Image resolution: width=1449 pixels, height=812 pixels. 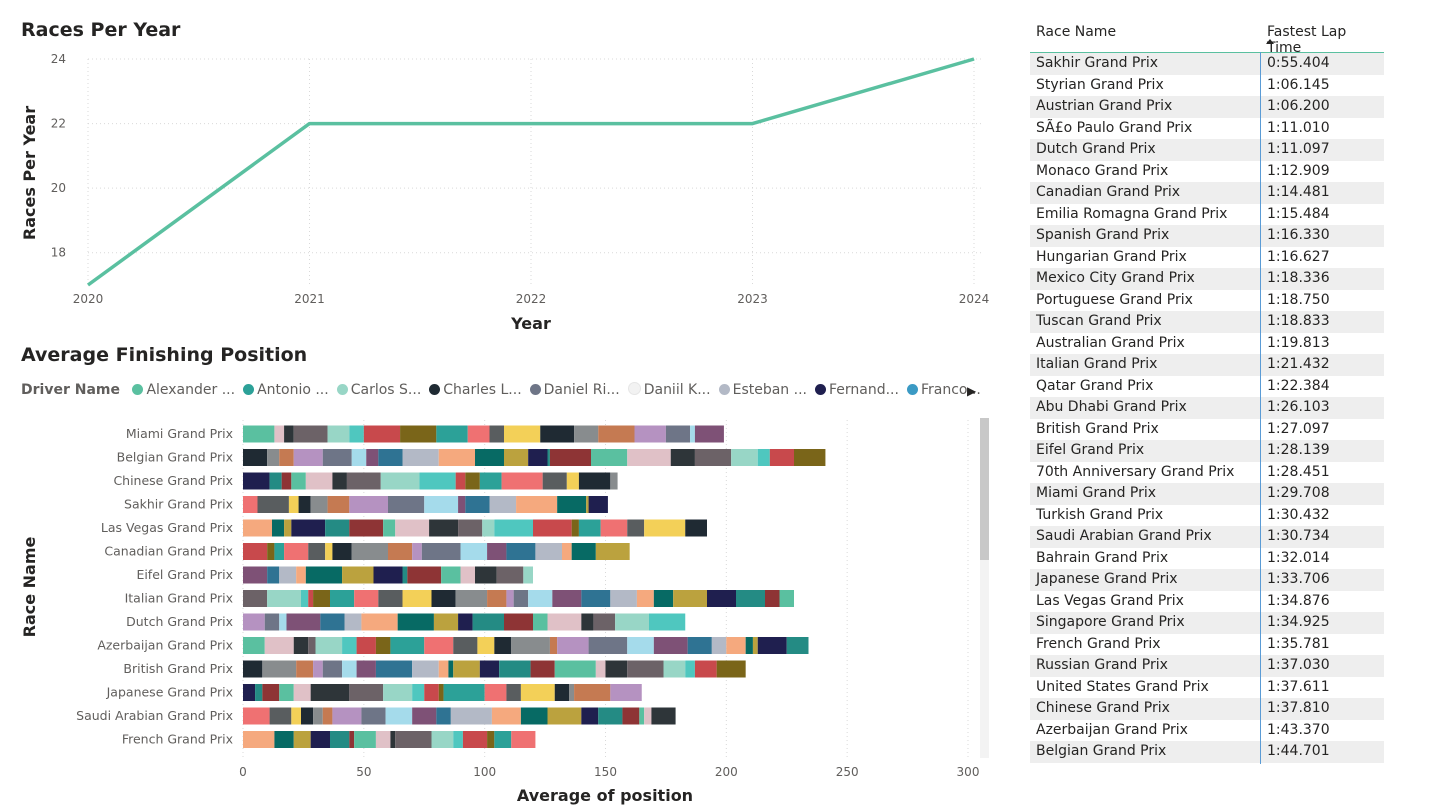 What do you see at coordinates (1298, 213) in the screenshot?
I see `cell-fastest-lap-time: 1:15.484` at bounding box center [1298, 213].